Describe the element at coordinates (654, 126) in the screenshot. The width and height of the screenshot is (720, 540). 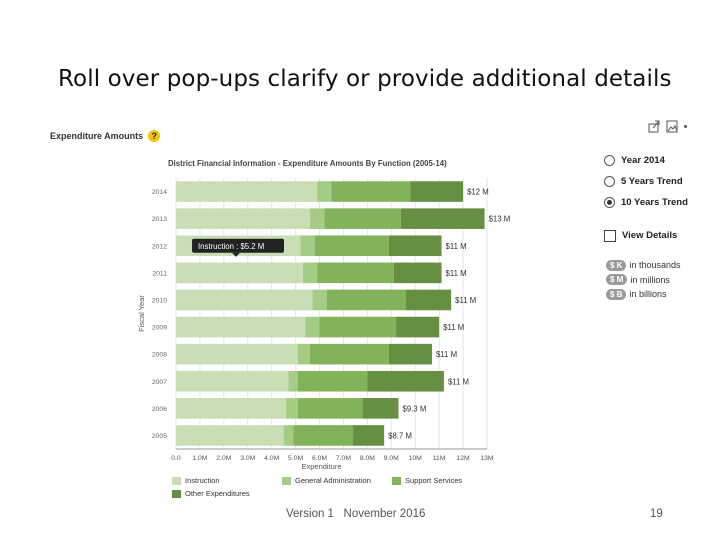
I see `export-icon` at that location.